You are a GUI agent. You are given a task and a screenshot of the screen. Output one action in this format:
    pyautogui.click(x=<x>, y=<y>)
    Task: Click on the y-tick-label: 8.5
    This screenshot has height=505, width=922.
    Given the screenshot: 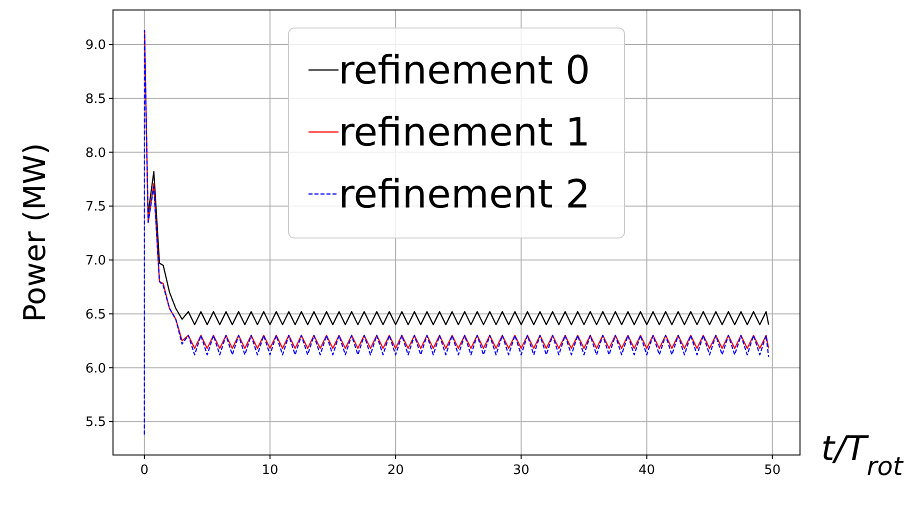 What is the action you would take?
    pyautogui.click(x=95, y=99)
    